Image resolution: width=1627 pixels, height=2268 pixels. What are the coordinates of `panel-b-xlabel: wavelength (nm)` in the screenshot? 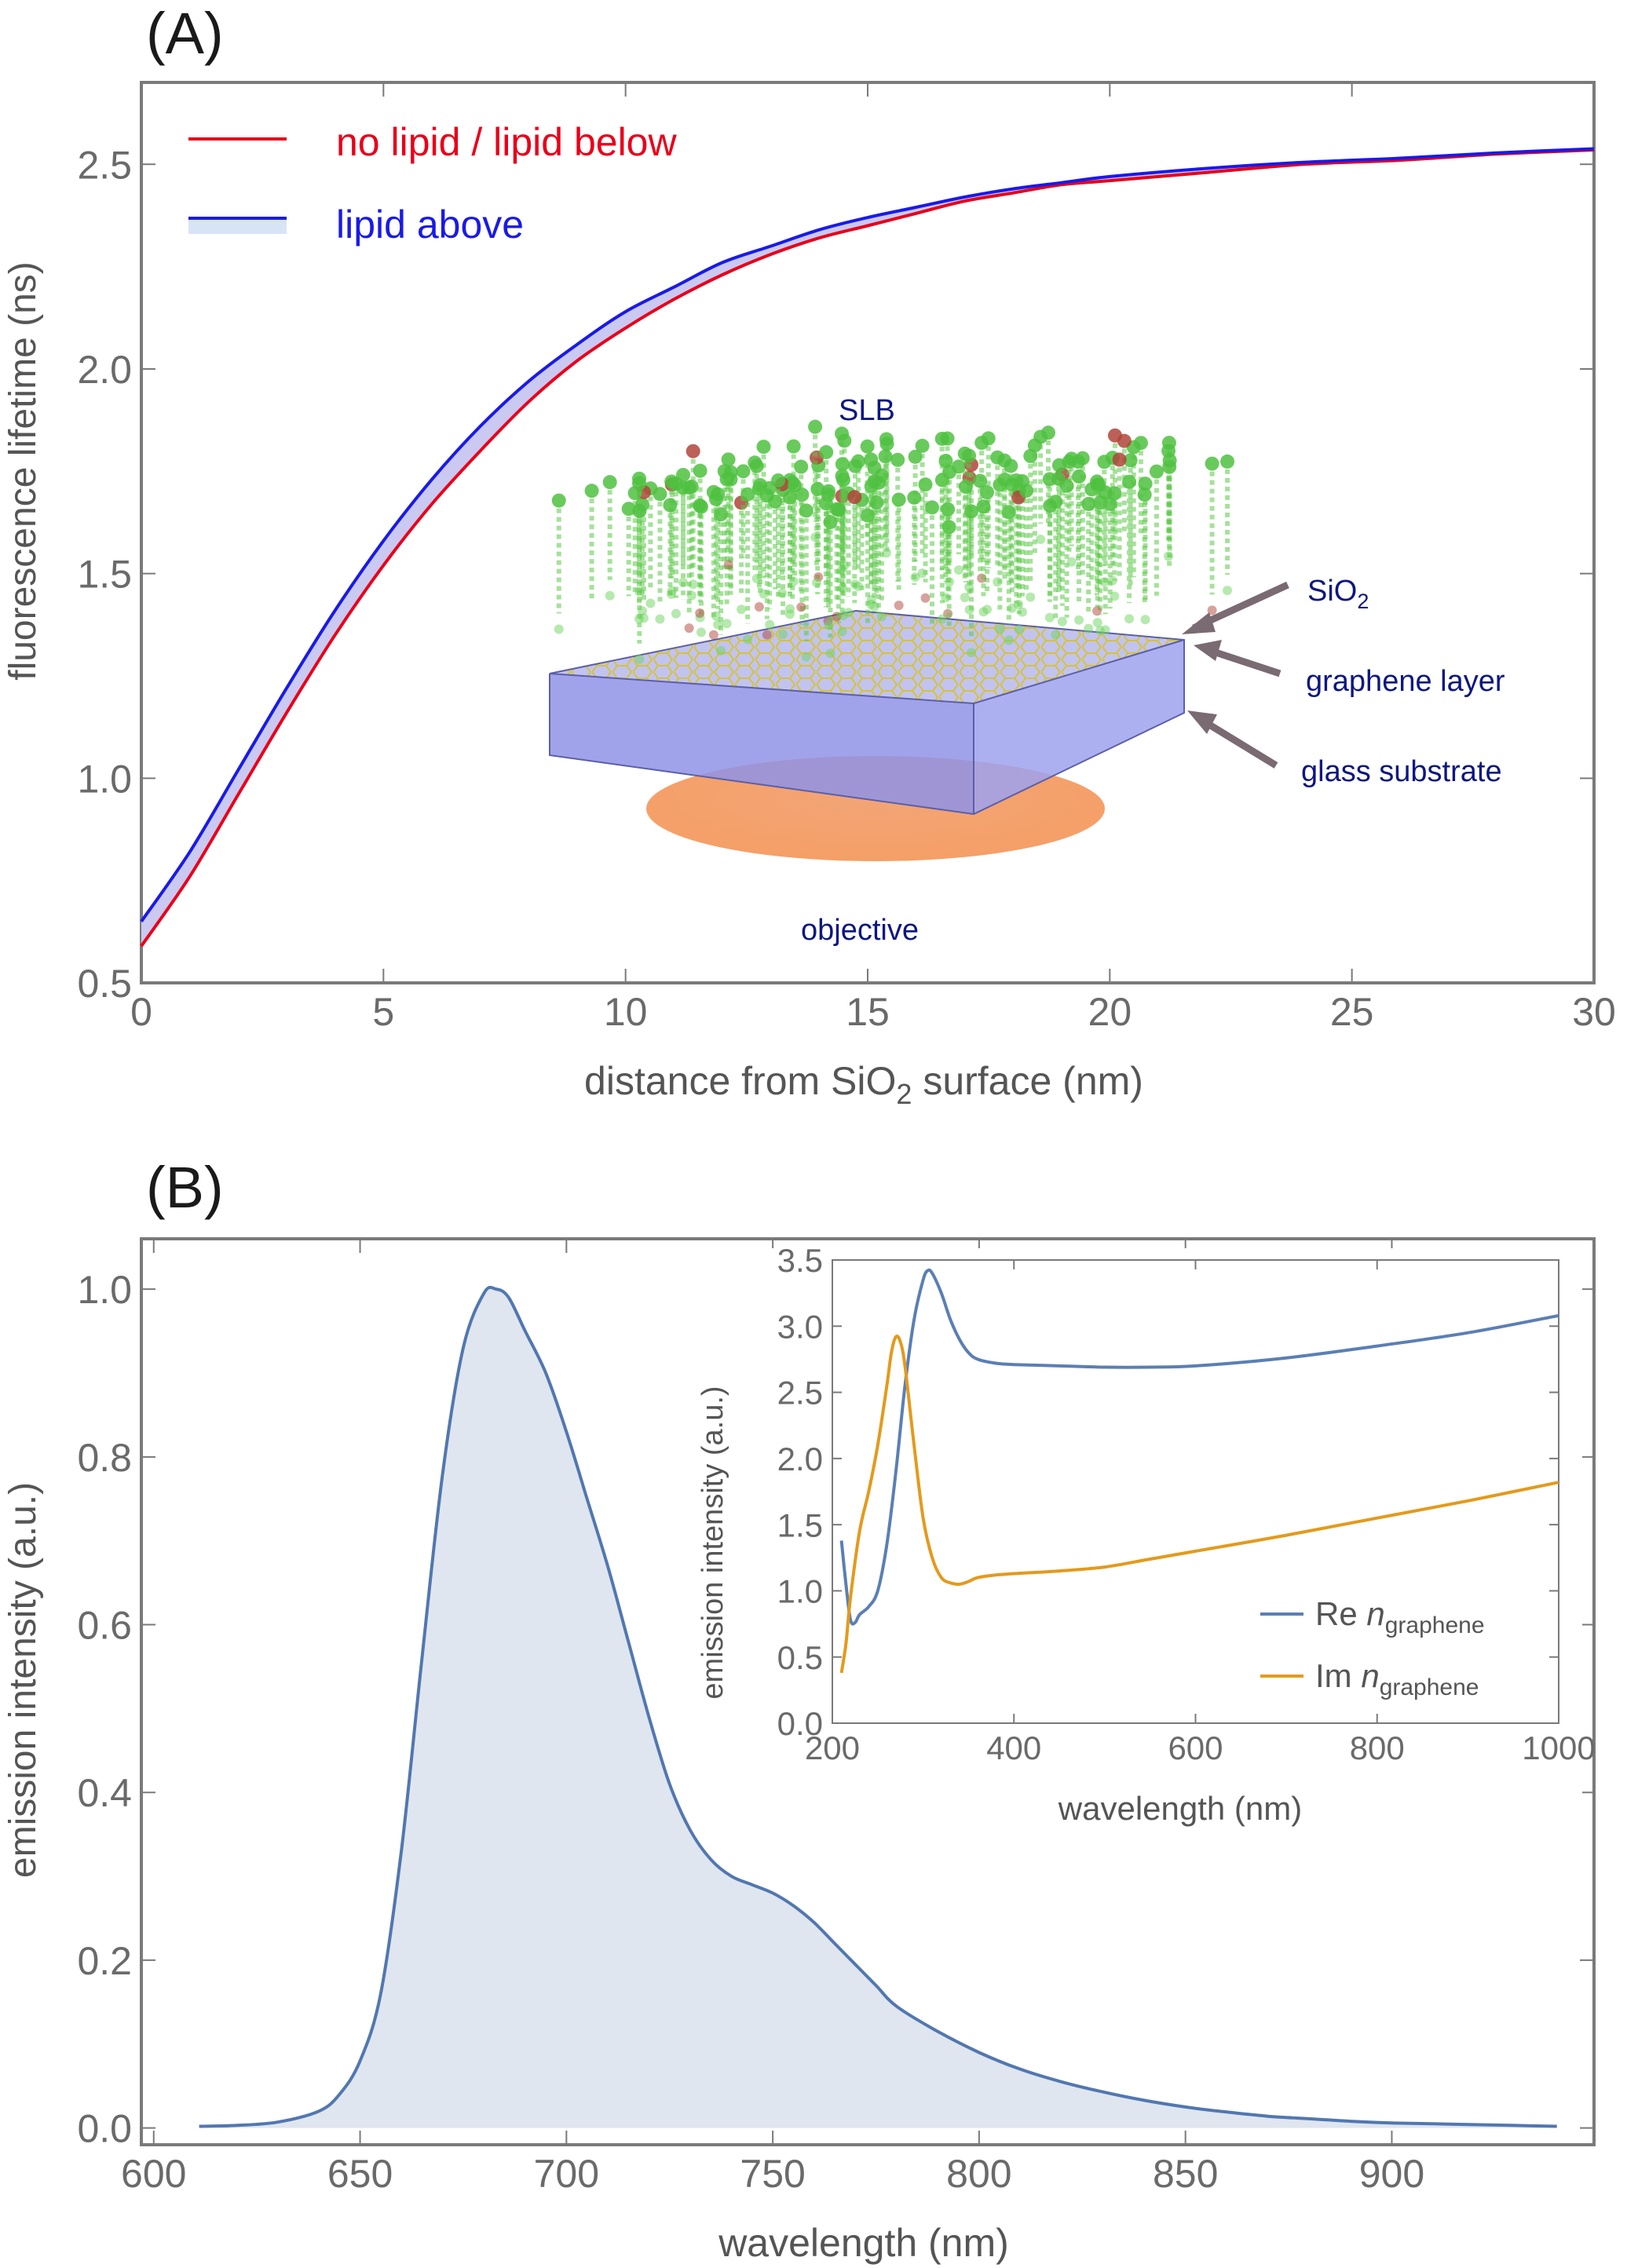 It's located at (863, 2243).